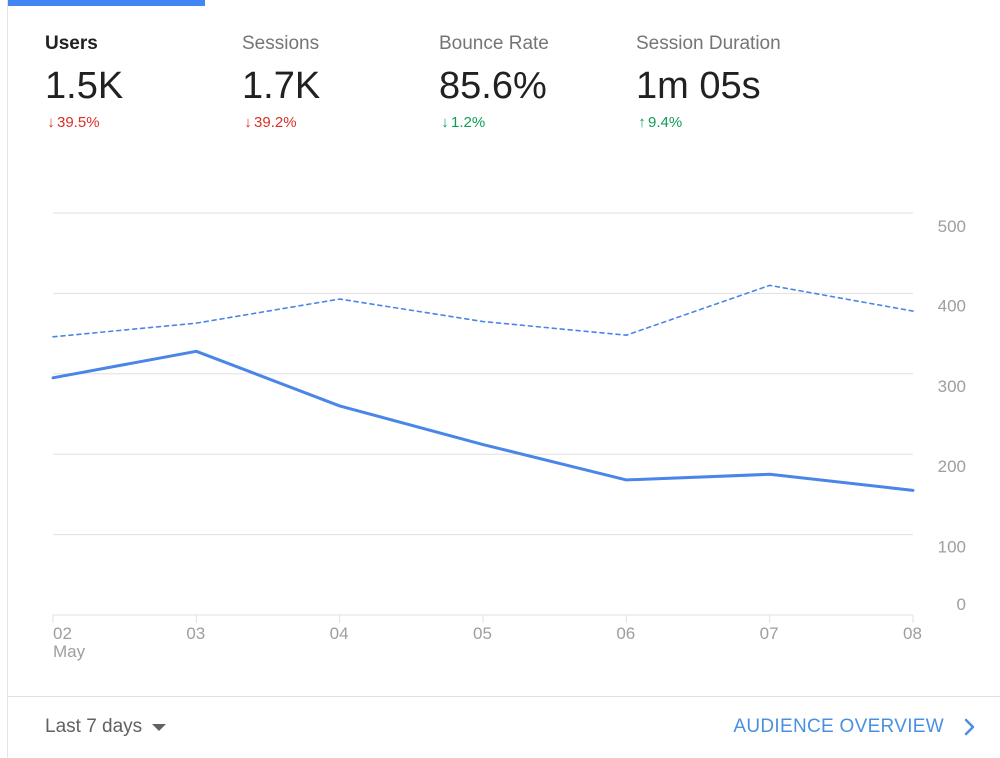 This screenshot has height=758, width=1000. Describe the element at coordinates (62, 633) in the screenshot. I see `x-tick-label: 02` at that location.